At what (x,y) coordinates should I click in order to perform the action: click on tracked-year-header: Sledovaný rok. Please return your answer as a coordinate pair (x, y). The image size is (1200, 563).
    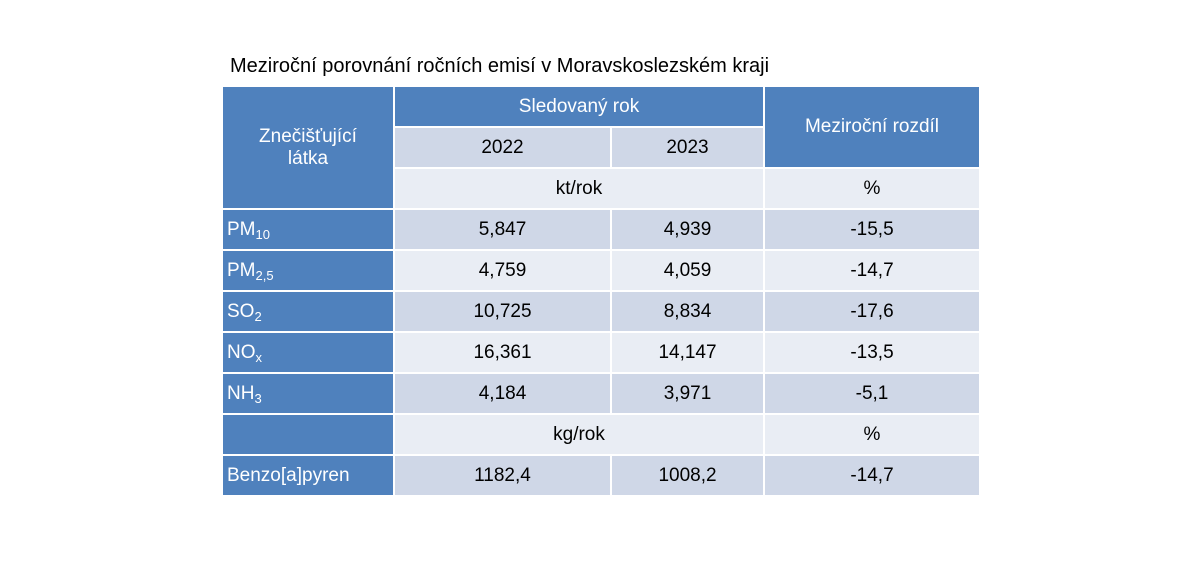
    Looking at the image, I should click on (579, 106).